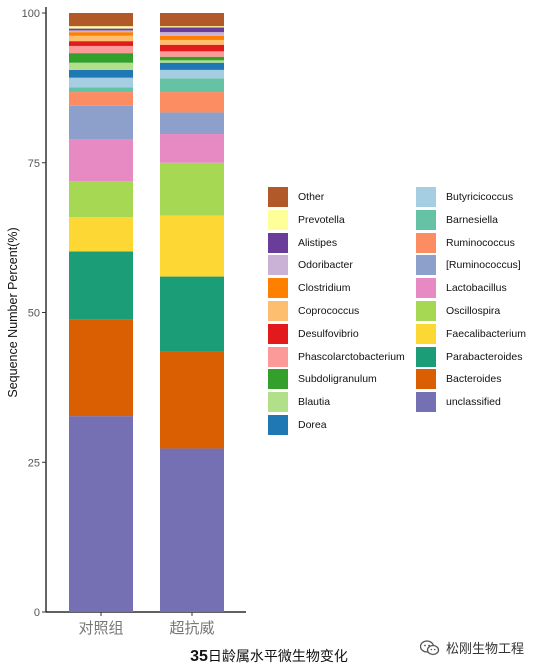  What do you see at coordinates (483, 265) in the screenshot?
I see `legend-label: [Ruminococcus]` at bounding box center [483, 265].